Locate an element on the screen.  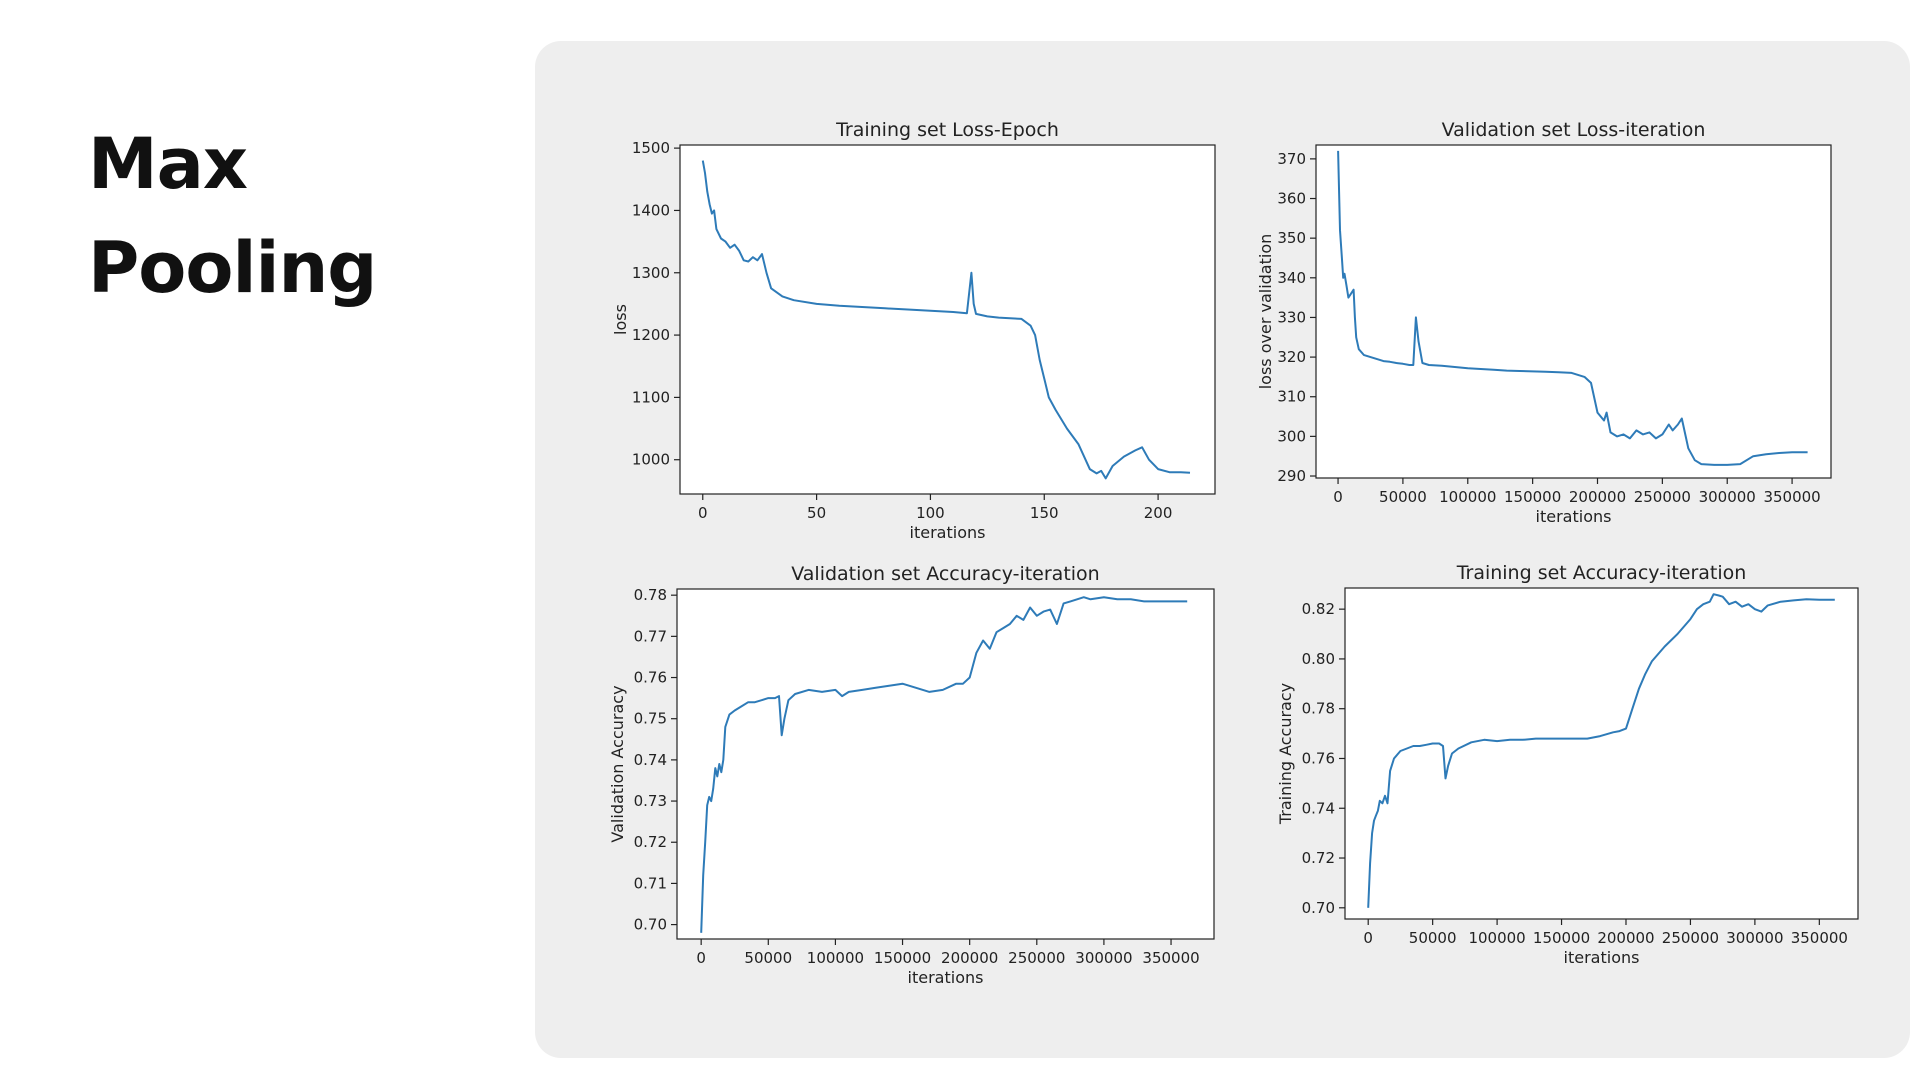
val-loss-y-tick-label: 320 is located at coordinates (1291, 357).